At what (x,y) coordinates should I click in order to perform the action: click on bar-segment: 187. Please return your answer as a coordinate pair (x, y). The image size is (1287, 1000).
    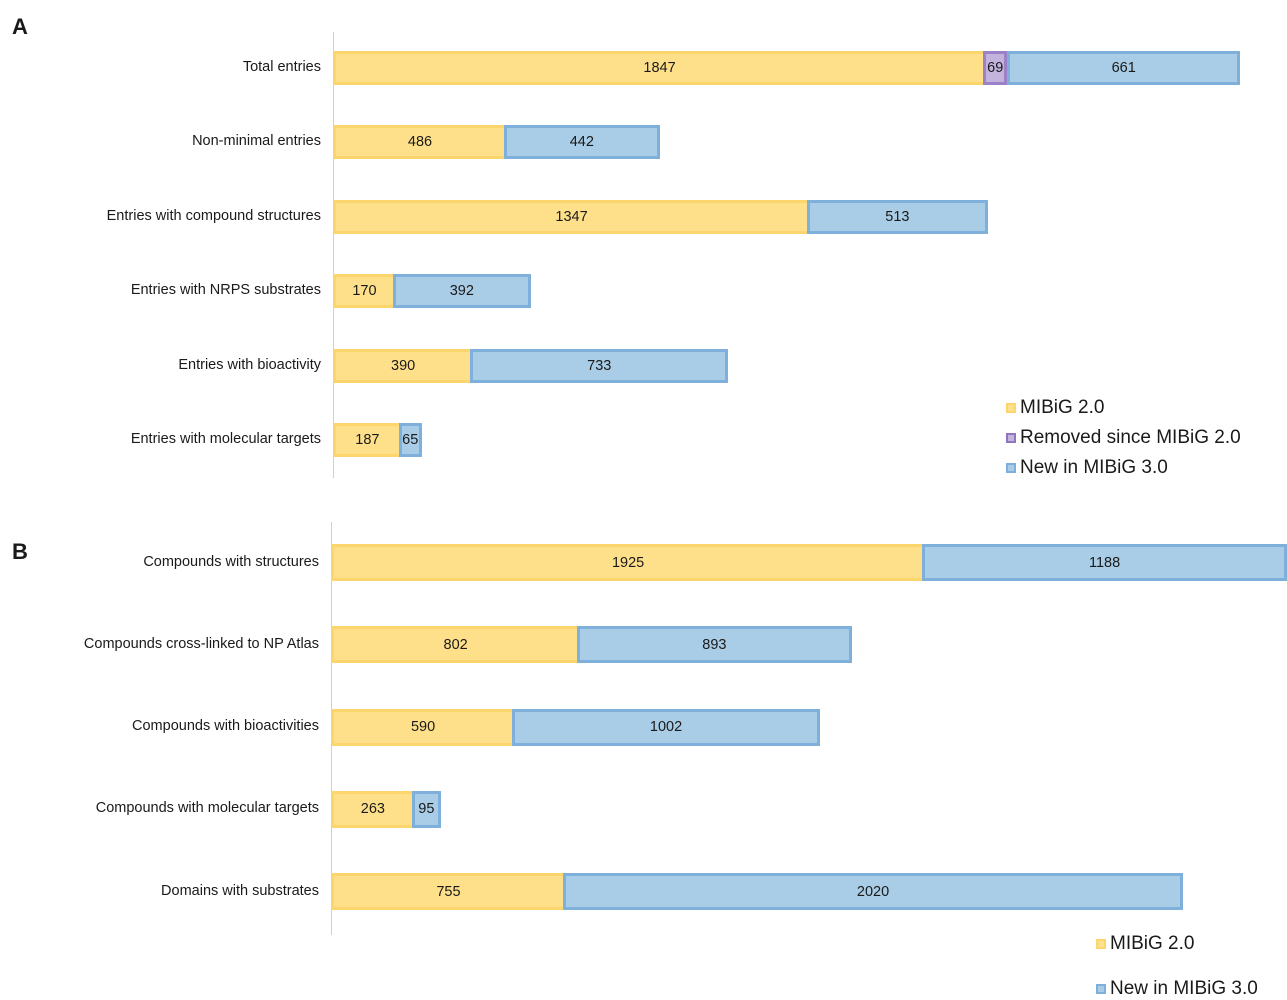
    Looking at the image, I should click on (366, 440).